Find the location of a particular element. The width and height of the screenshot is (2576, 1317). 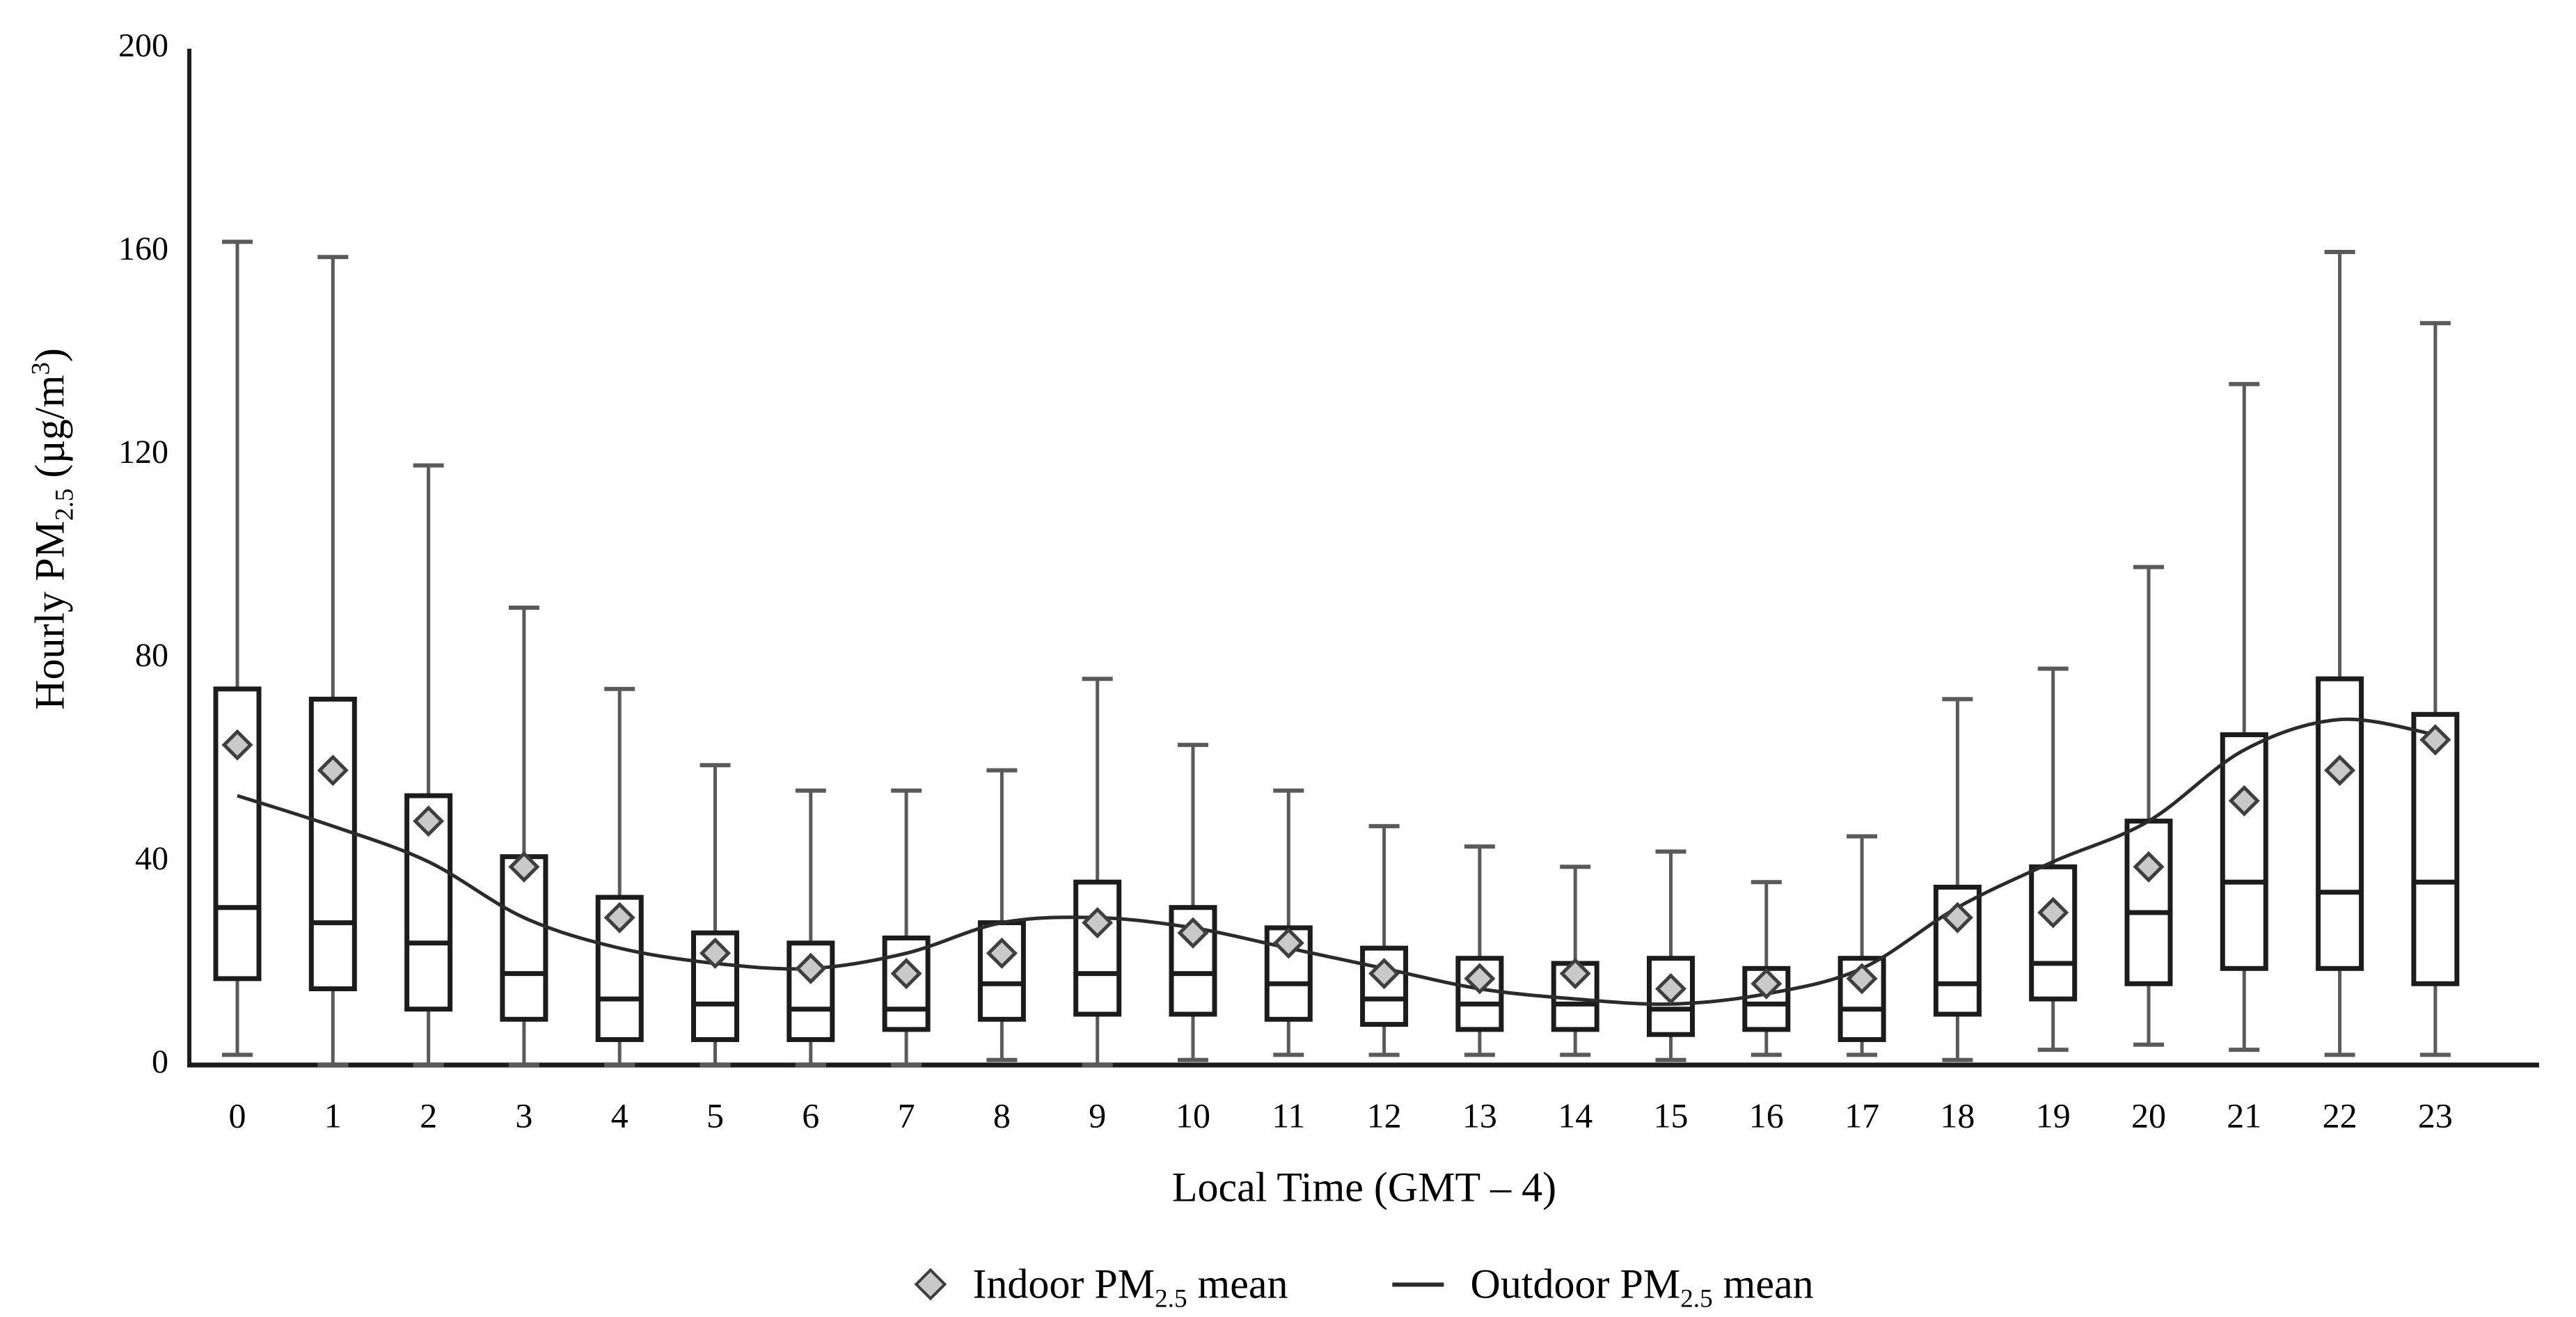

x-tick-label: 9 is located at coordinates (1097, 1115).